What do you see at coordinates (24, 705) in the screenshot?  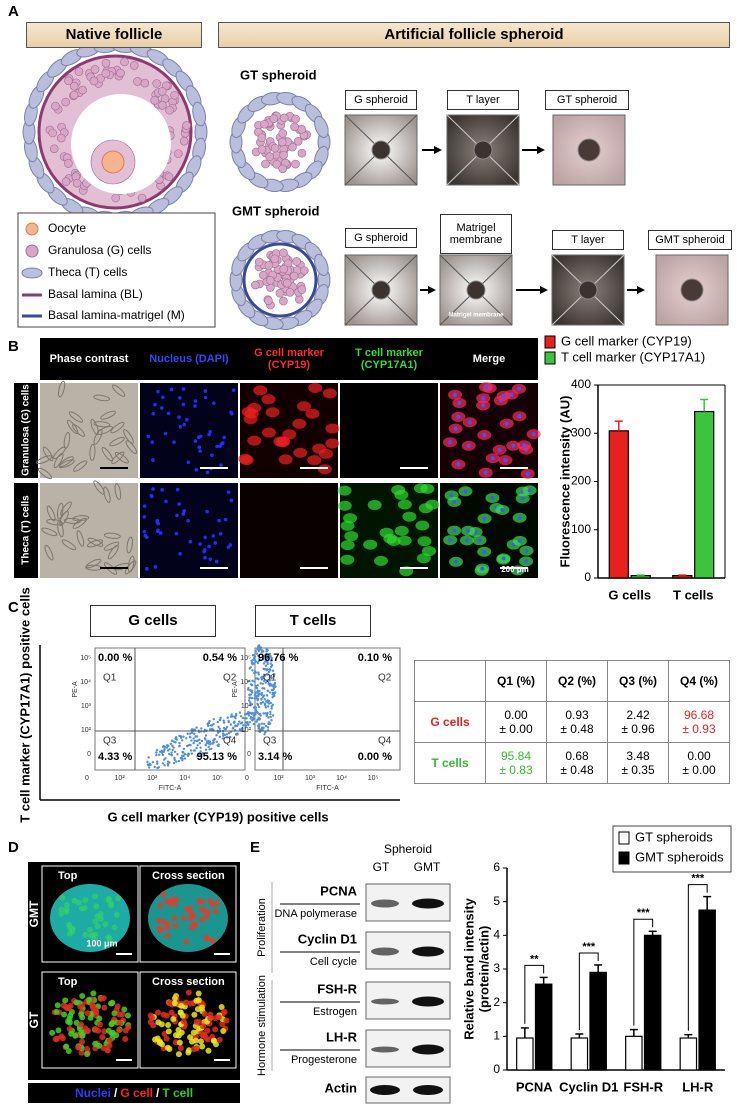 I see `axis-label: T cell marker (CYP17A1) positive cells` at bounding box center [24, 705].